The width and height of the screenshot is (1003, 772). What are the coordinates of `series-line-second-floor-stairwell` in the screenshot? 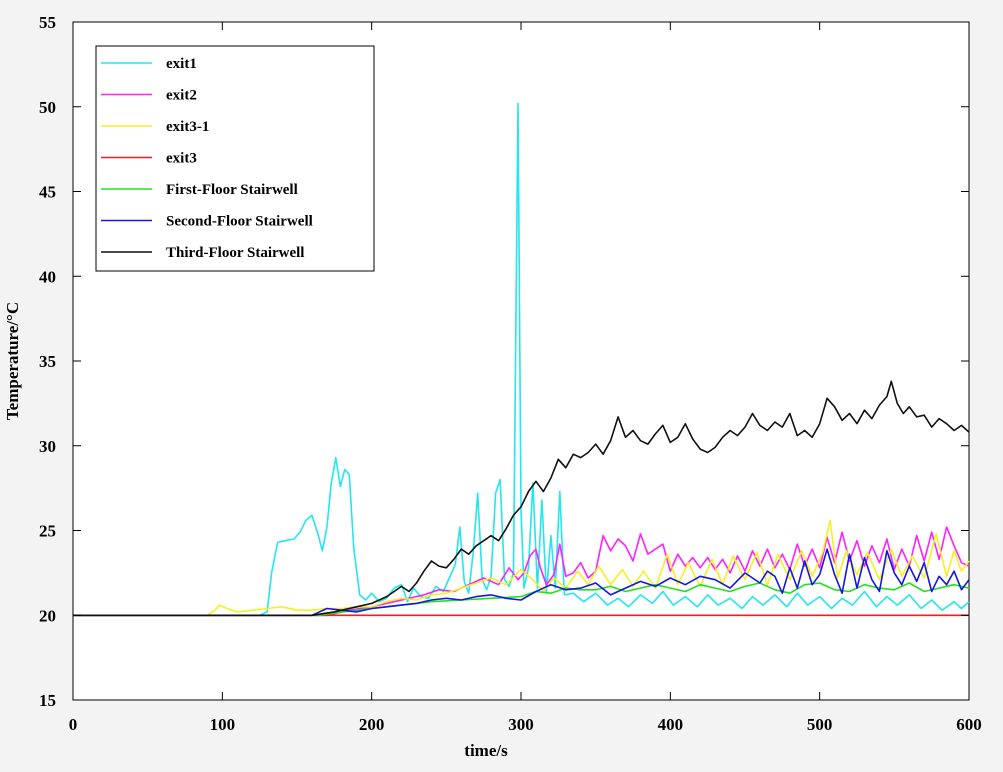 It's located at (521, 582).